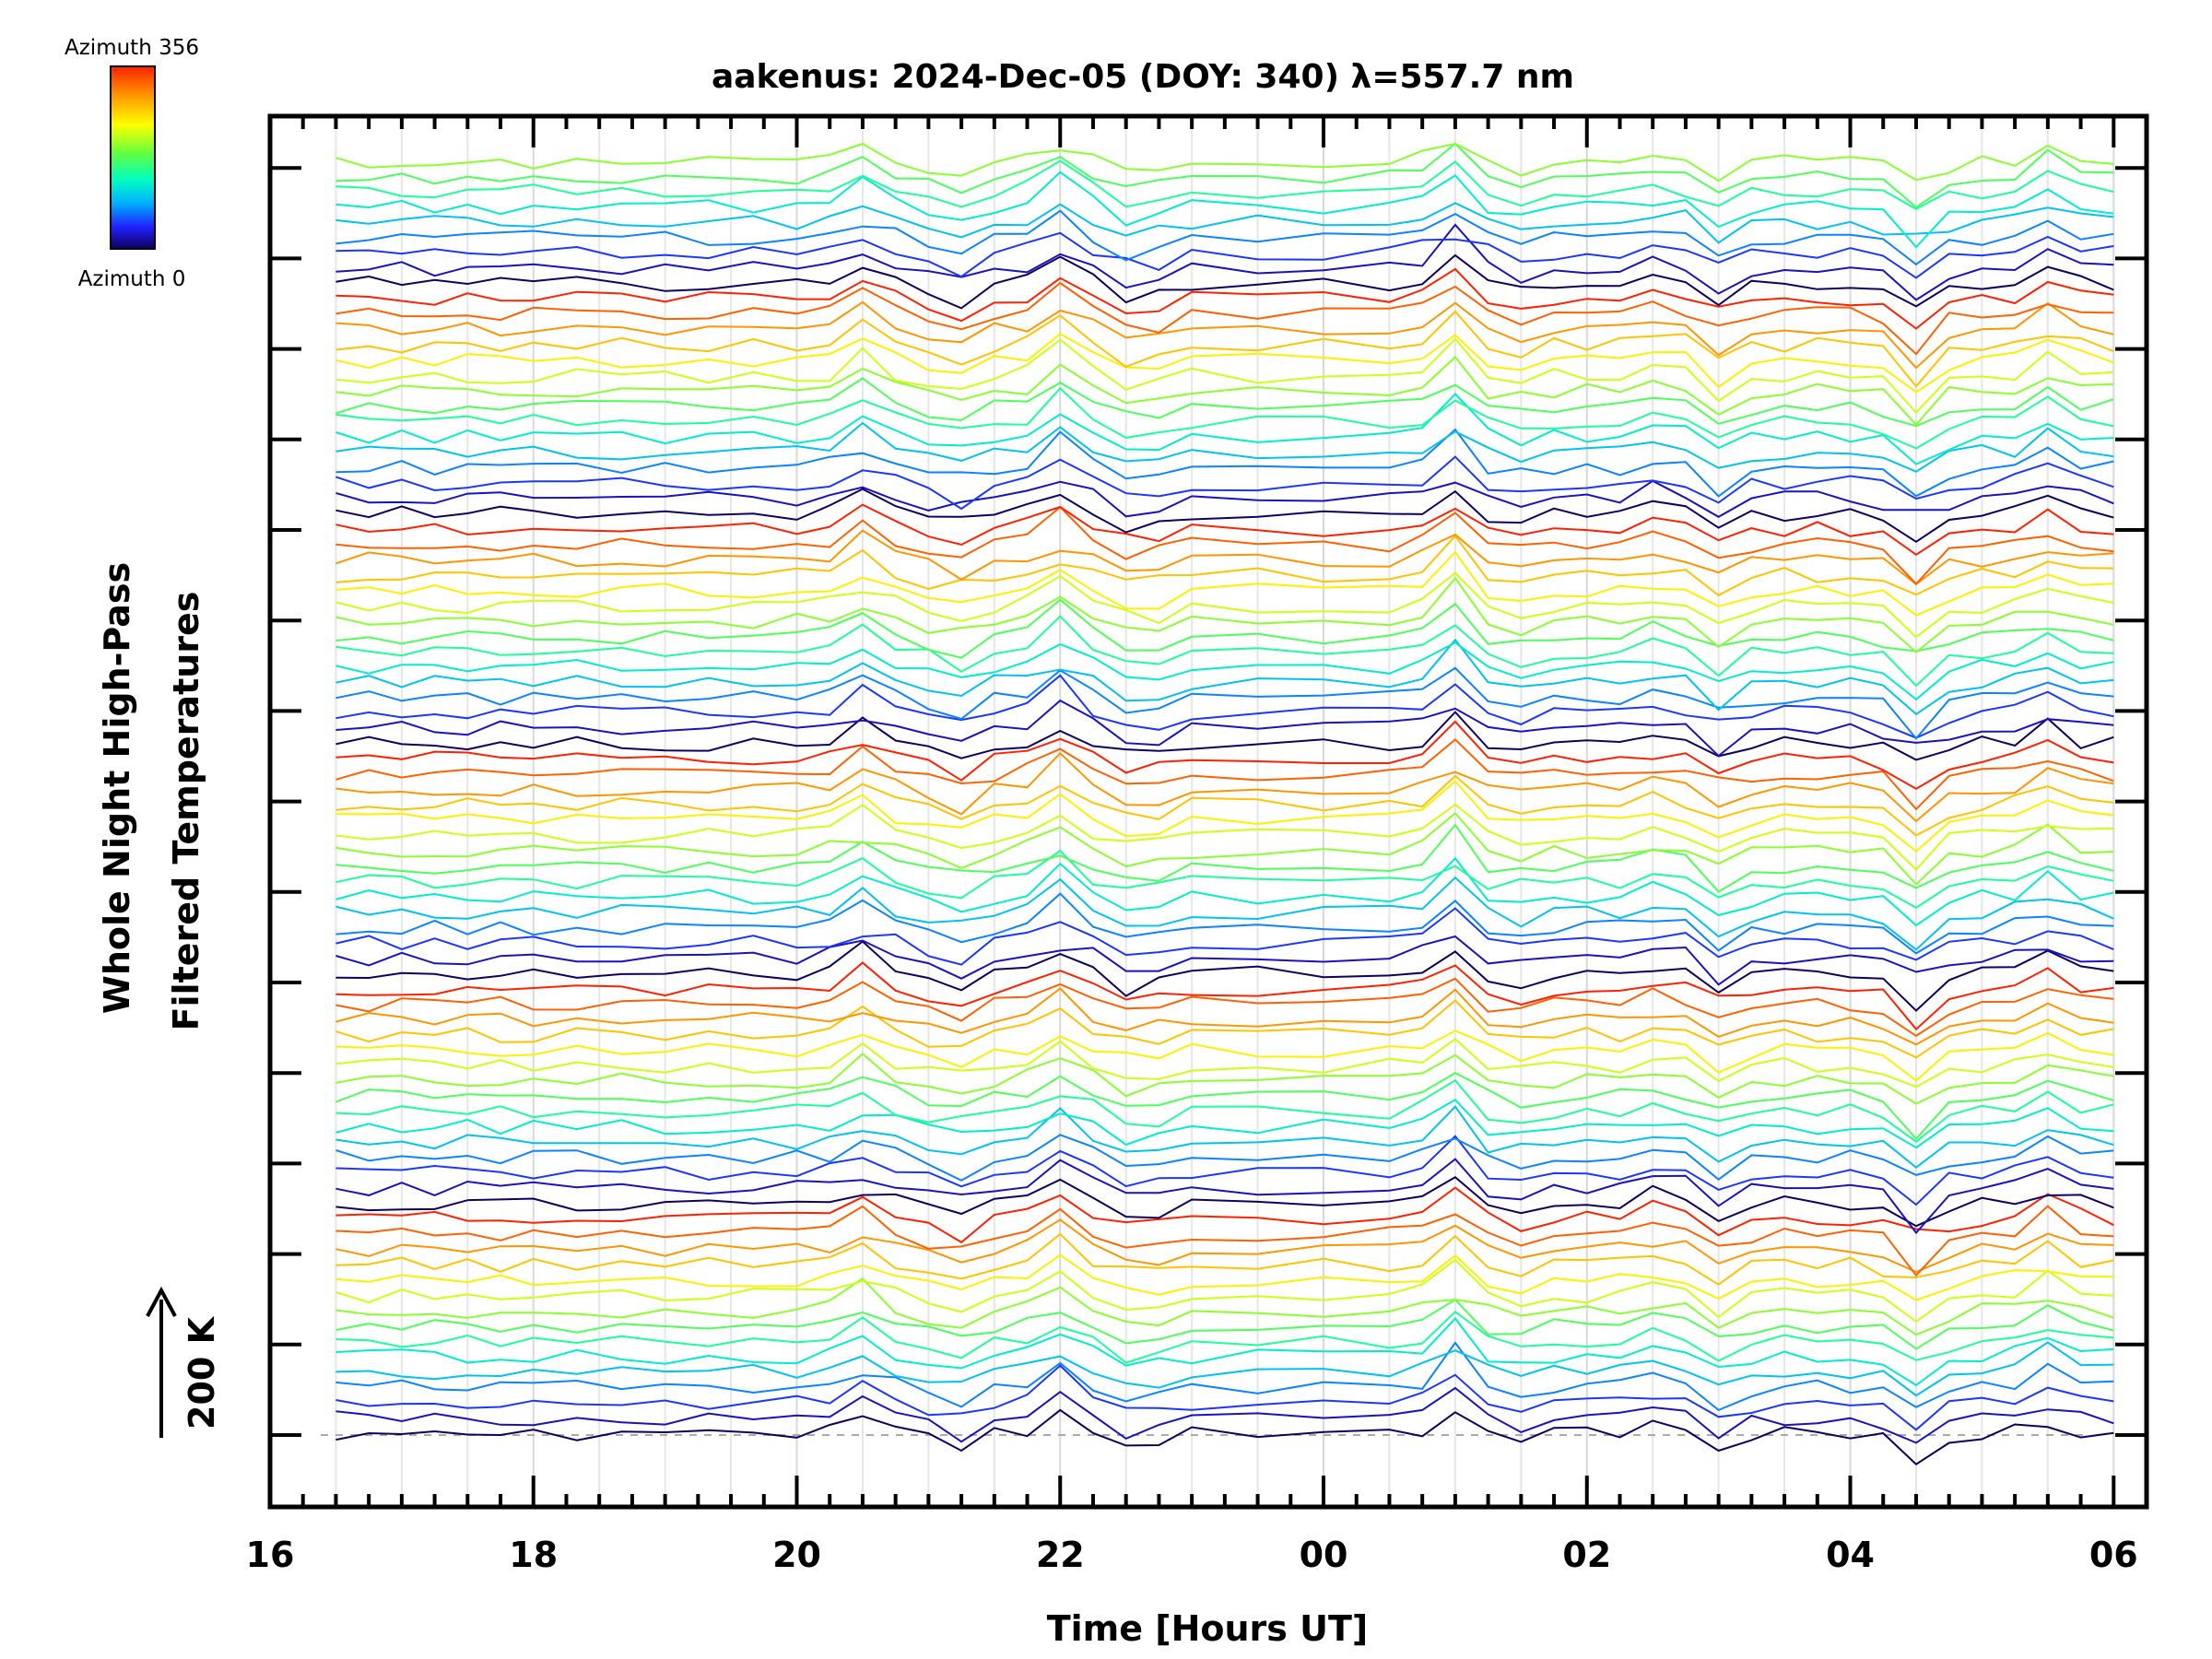  What do you see at coordinates (202, 1372) in the screenshot?
I see `scale-label: 200 K` at bounding box center [202, 1372].